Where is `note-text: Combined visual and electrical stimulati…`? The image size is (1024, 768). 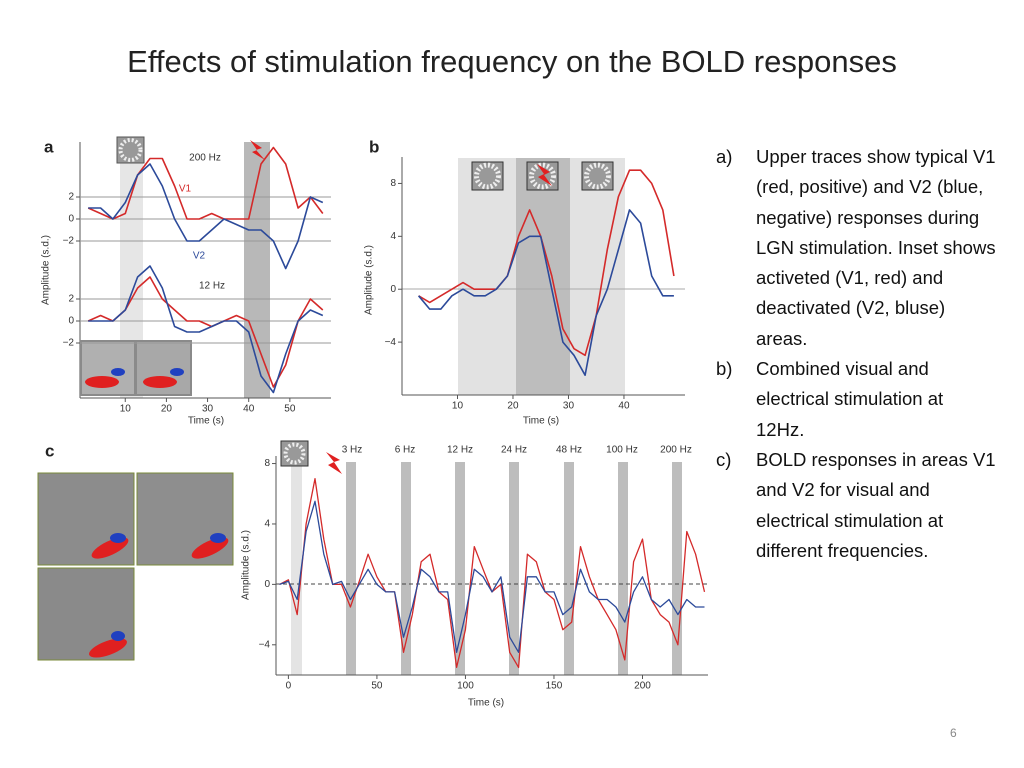
note-text: Combined visual and electrical stimulati… is located at coordinates (850, 399).